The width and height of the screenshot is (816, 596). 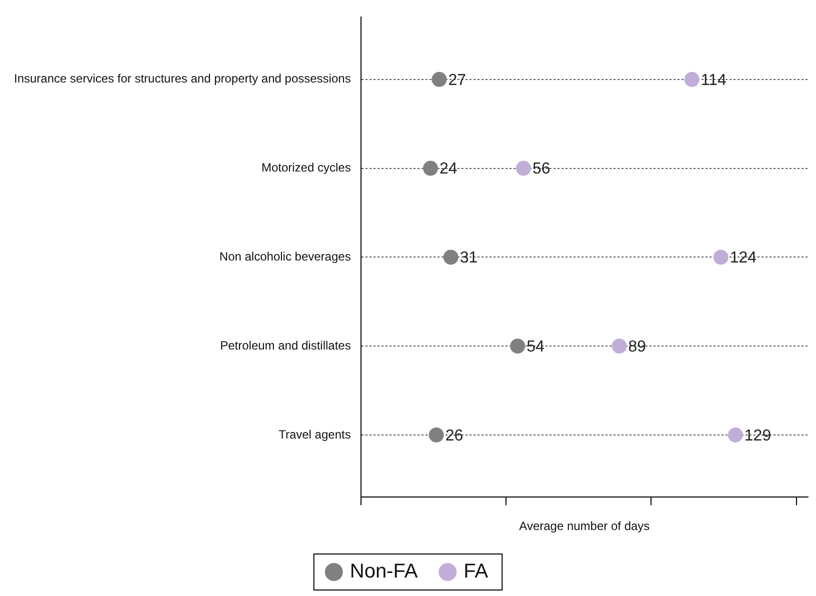 I want to click on data-label: 114, so click(x=713, y=80).